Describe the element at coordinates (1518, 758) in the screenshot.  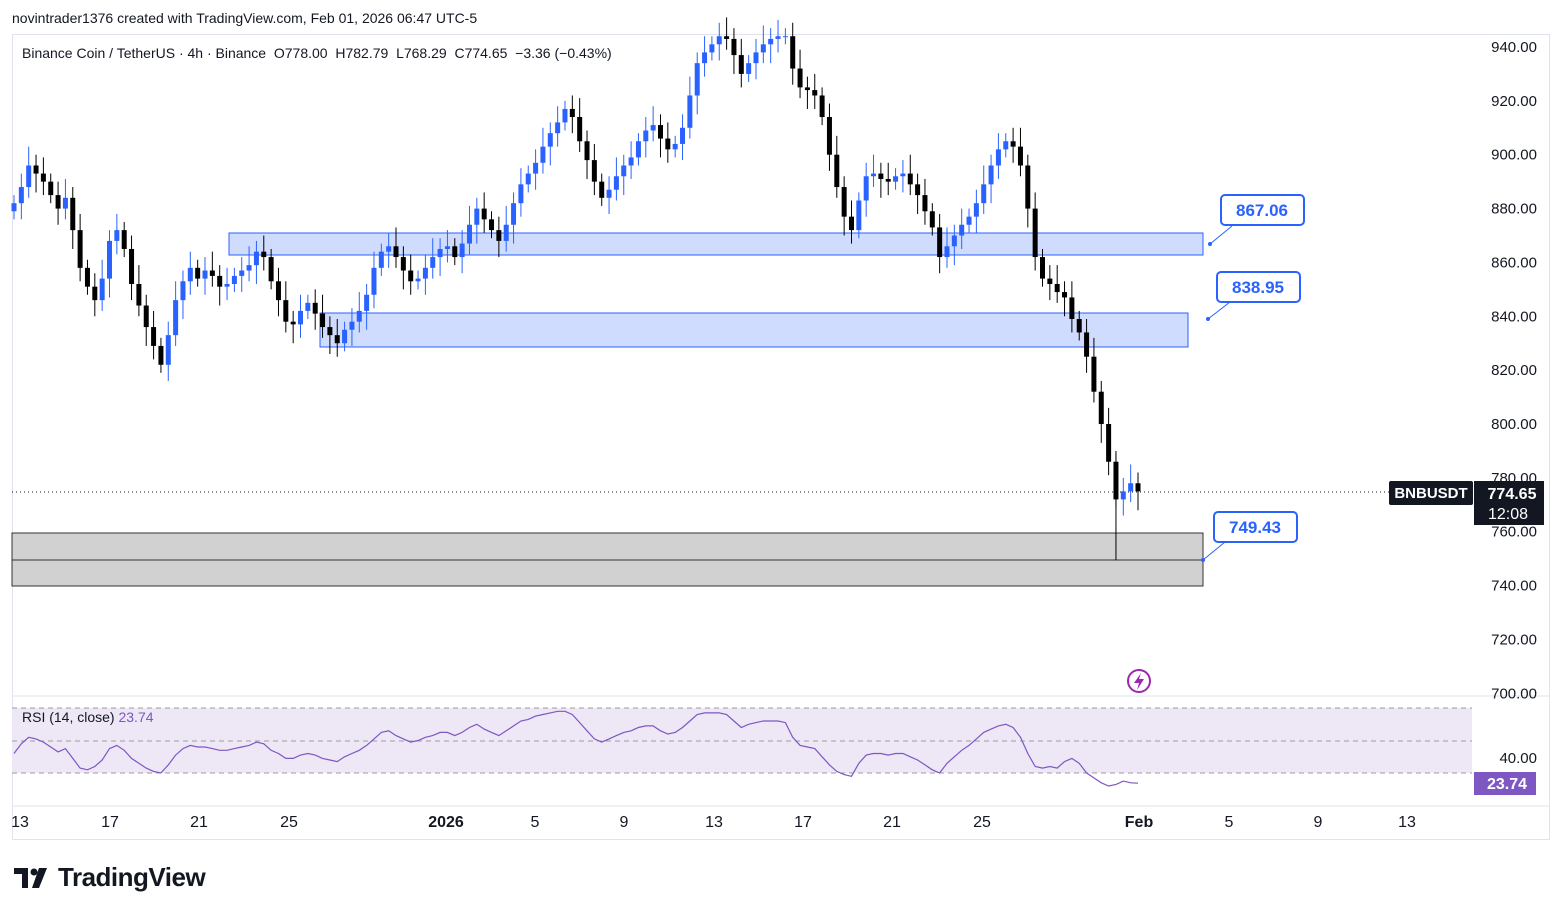
I see `rsi-axis-tick: 40.00` at that location.